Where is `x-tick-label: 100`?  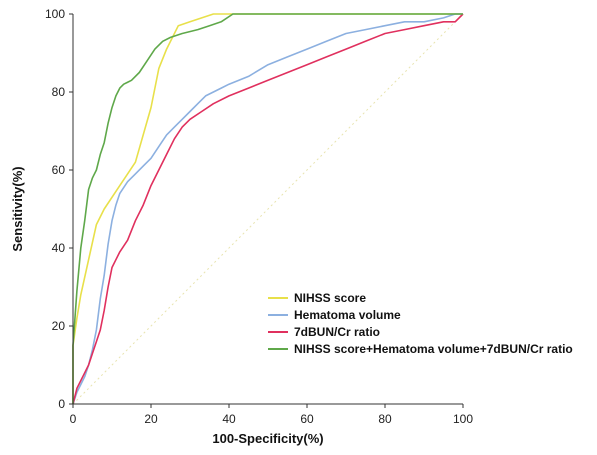 x-tick-label: 100 is located at coordinates (463, 419).